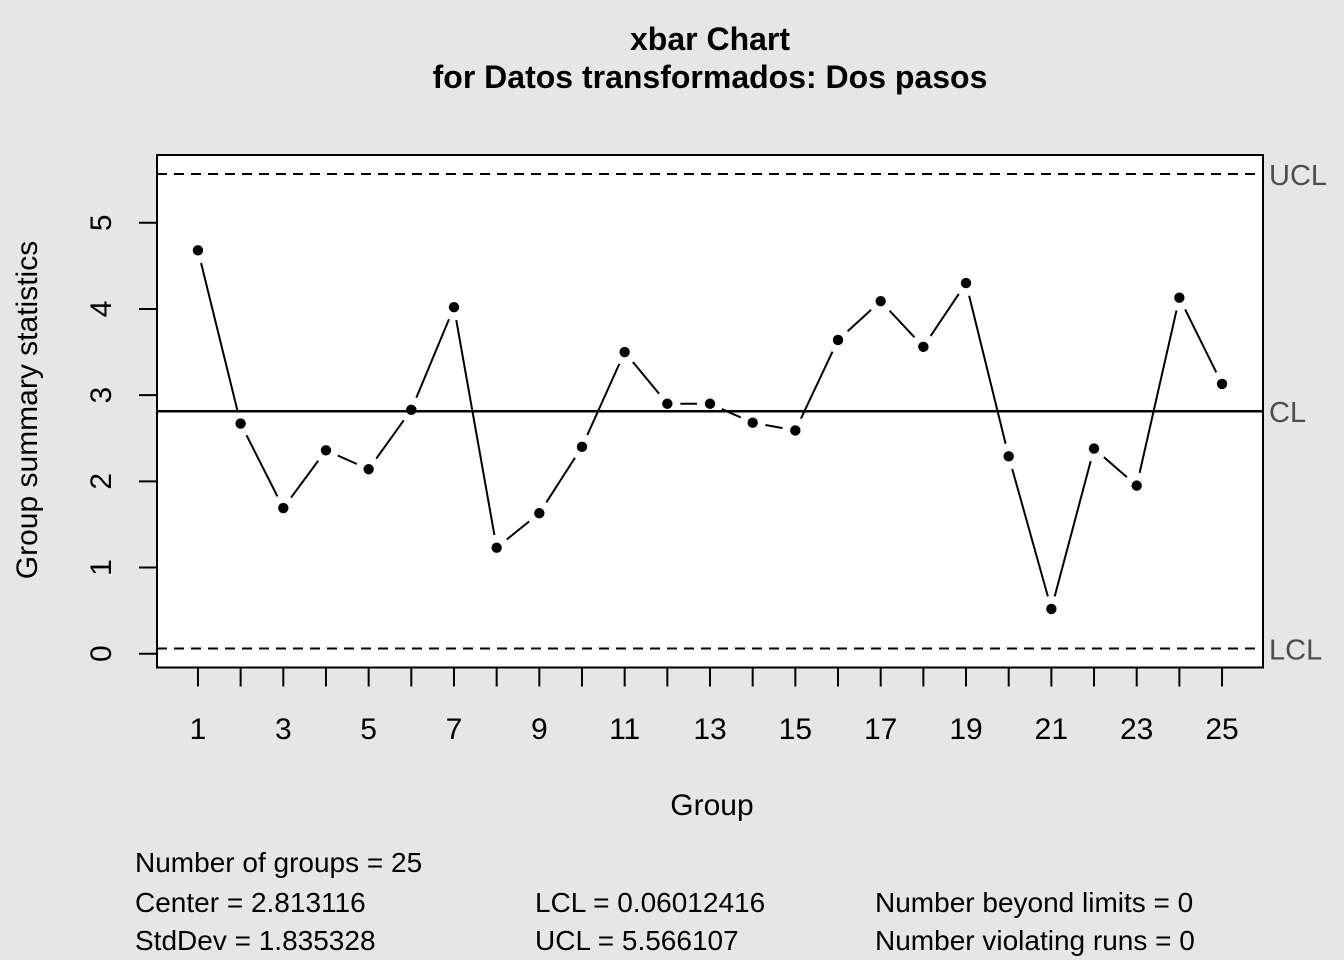  I want to click on y-axis-title: Group summary statistics, so click(27, 410).